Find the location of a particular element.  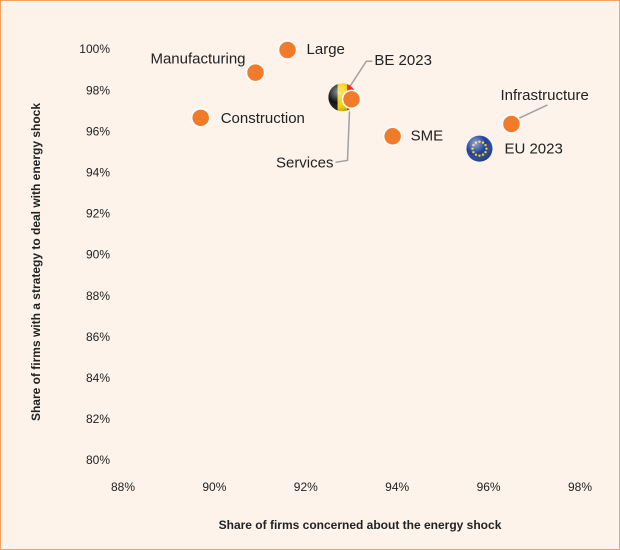

shine is located at coordinates (479, 148).